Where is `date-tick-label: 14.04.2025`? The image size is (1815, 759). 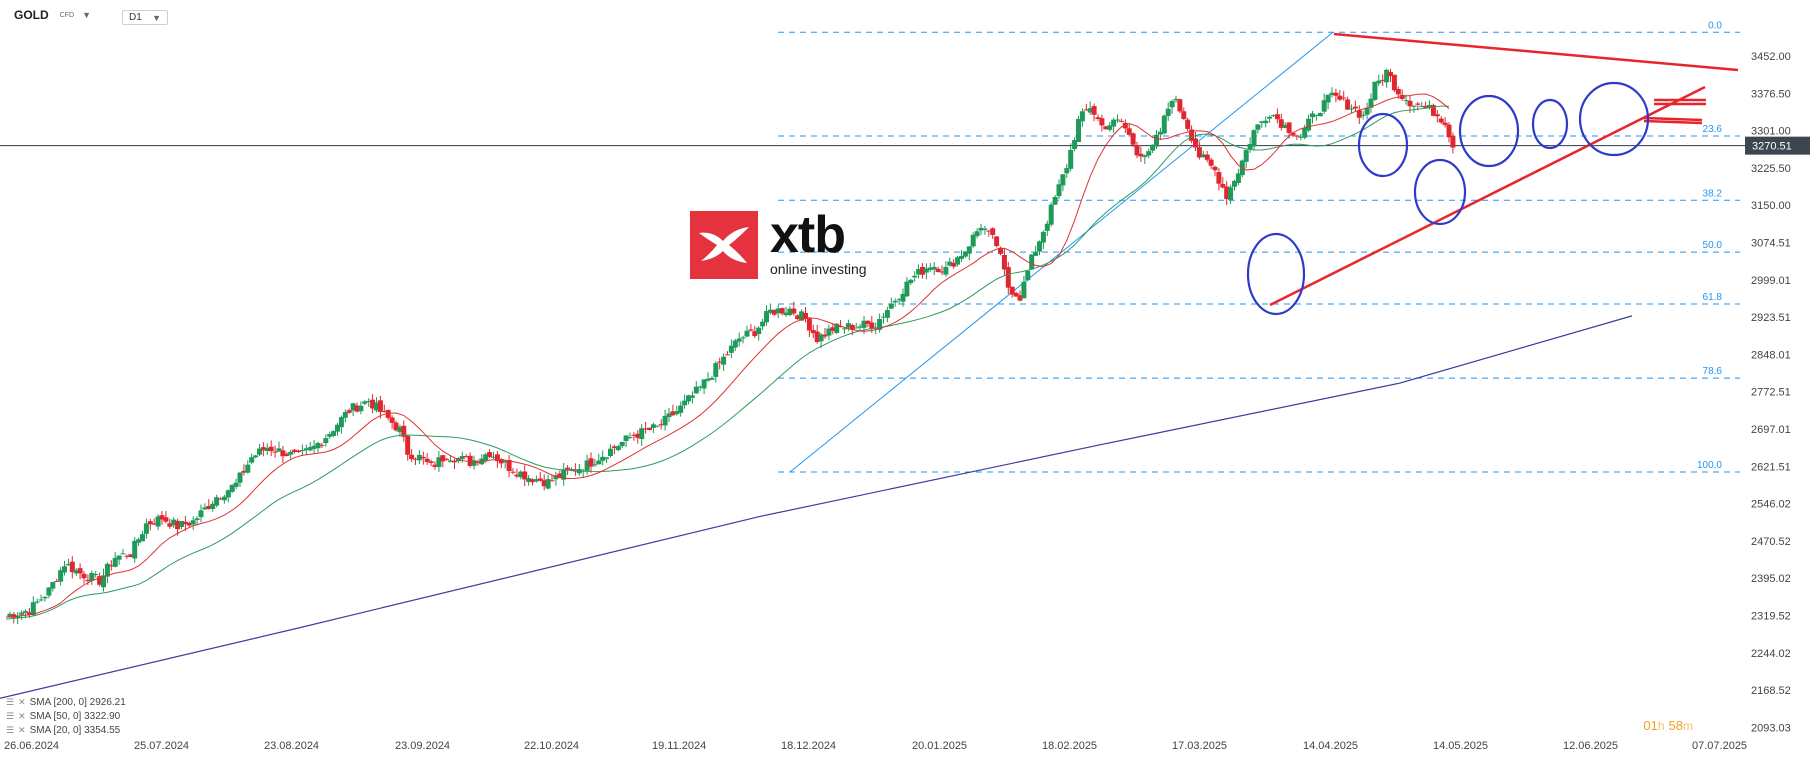 date-tick-label: 14.04.2025 is located at coordinates (1330, 746).